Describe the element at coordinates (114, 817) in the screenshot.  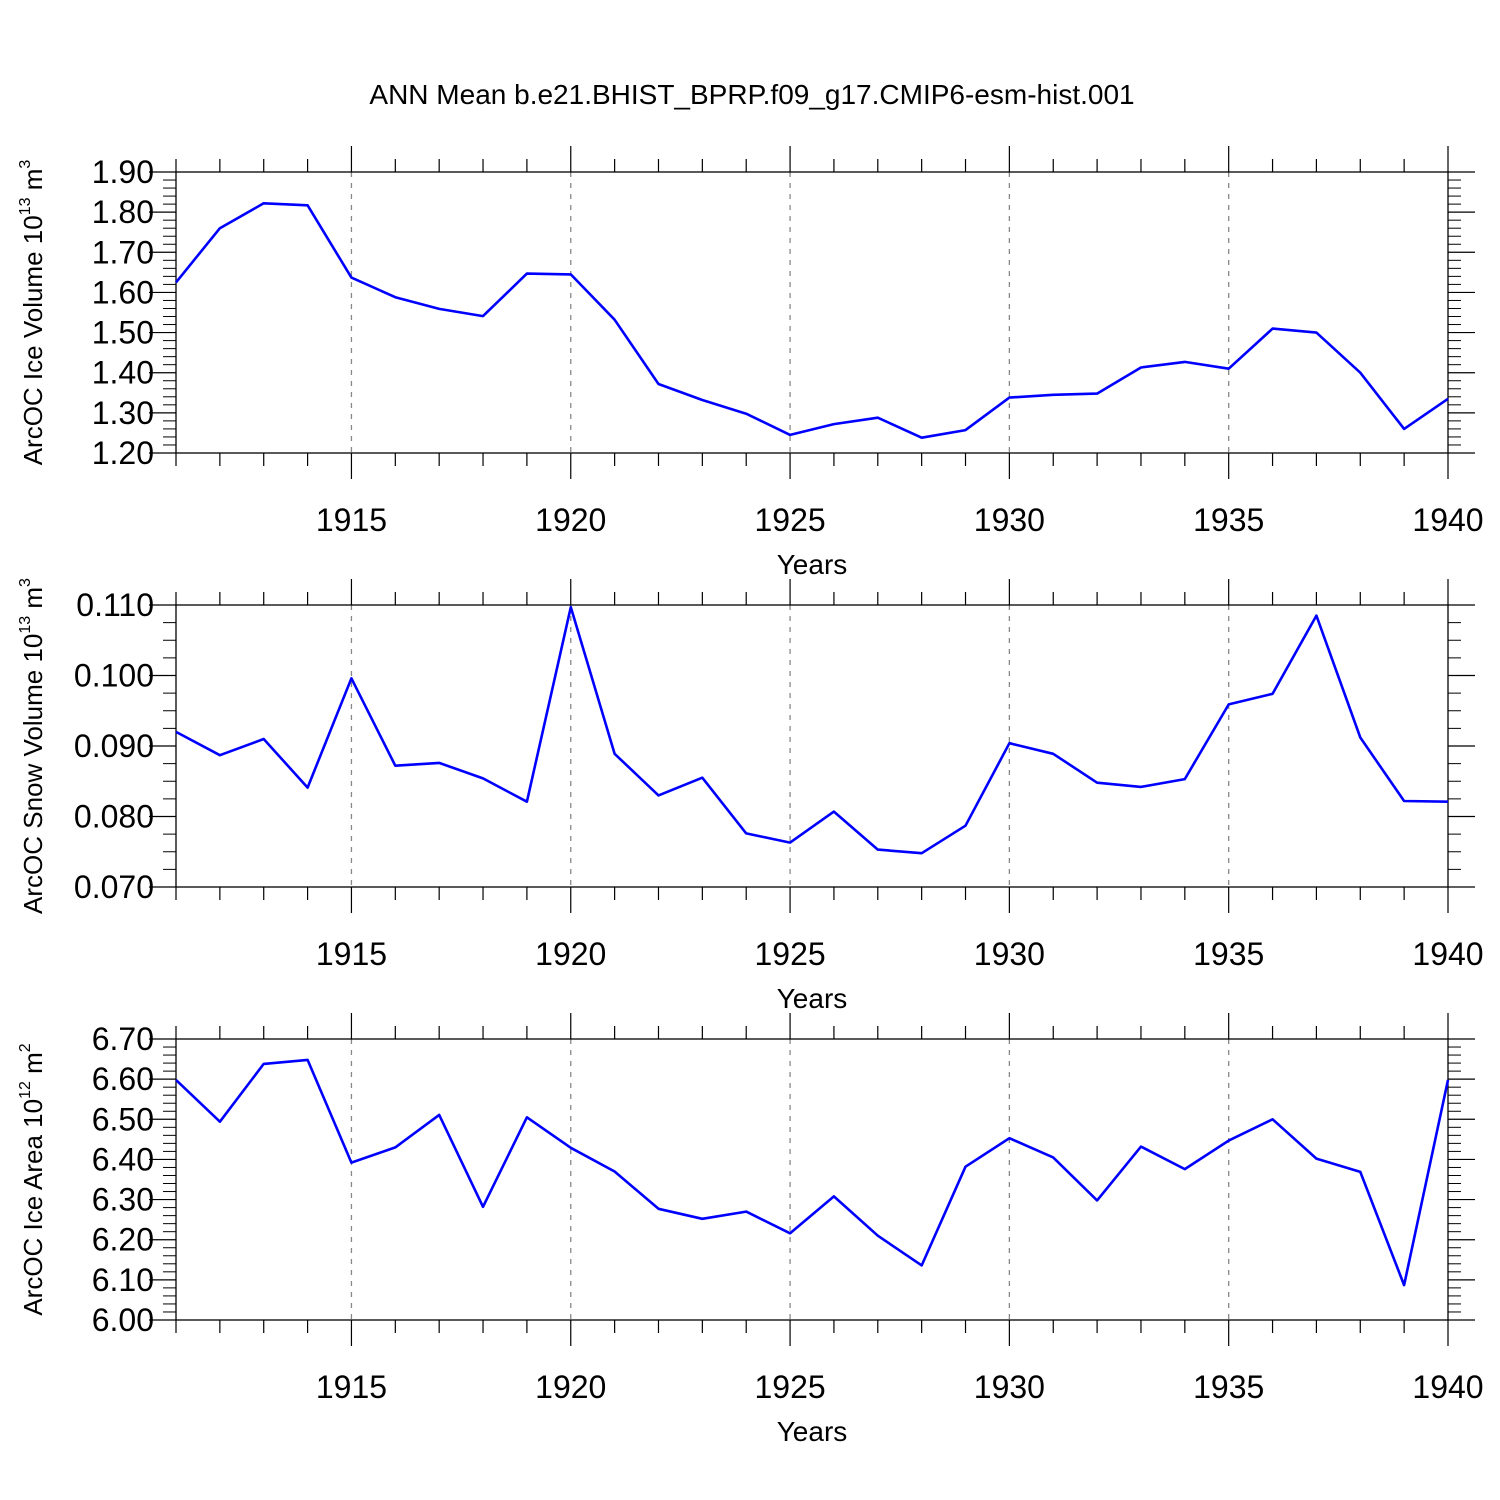
I see `y-tick-label: 0.080` at that location.